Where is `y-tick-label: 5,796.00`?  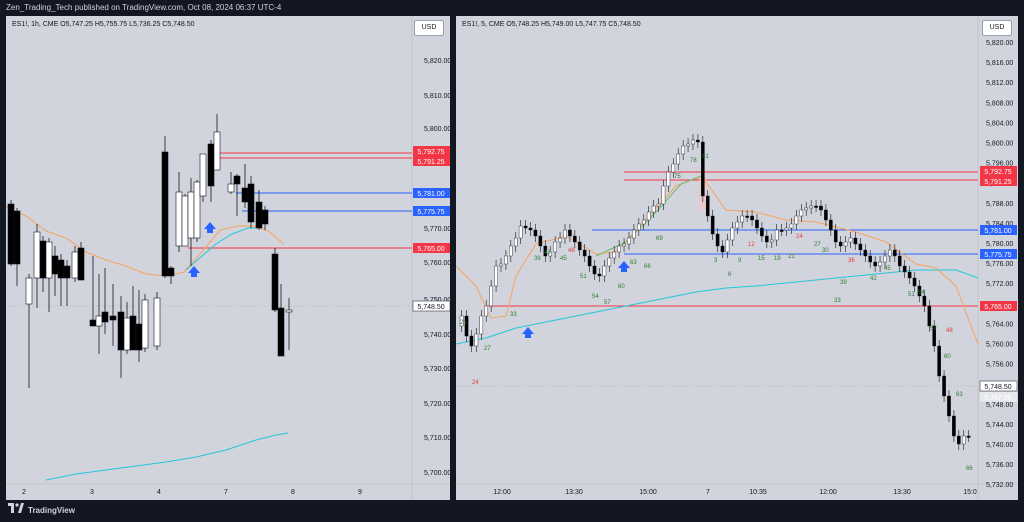 y-tick-label: 5,796.00 is located at coordinates (999, 164).